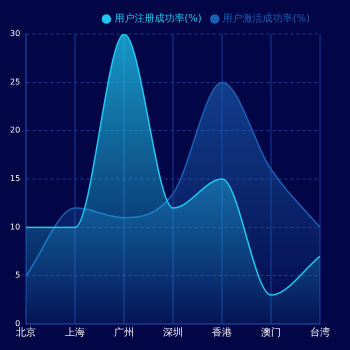 The image size is (350, 350). What do you see at coordinates (26, 332) in the screenshot?
I see `x-tick-label: 北京` at bounding box center [26, 332].